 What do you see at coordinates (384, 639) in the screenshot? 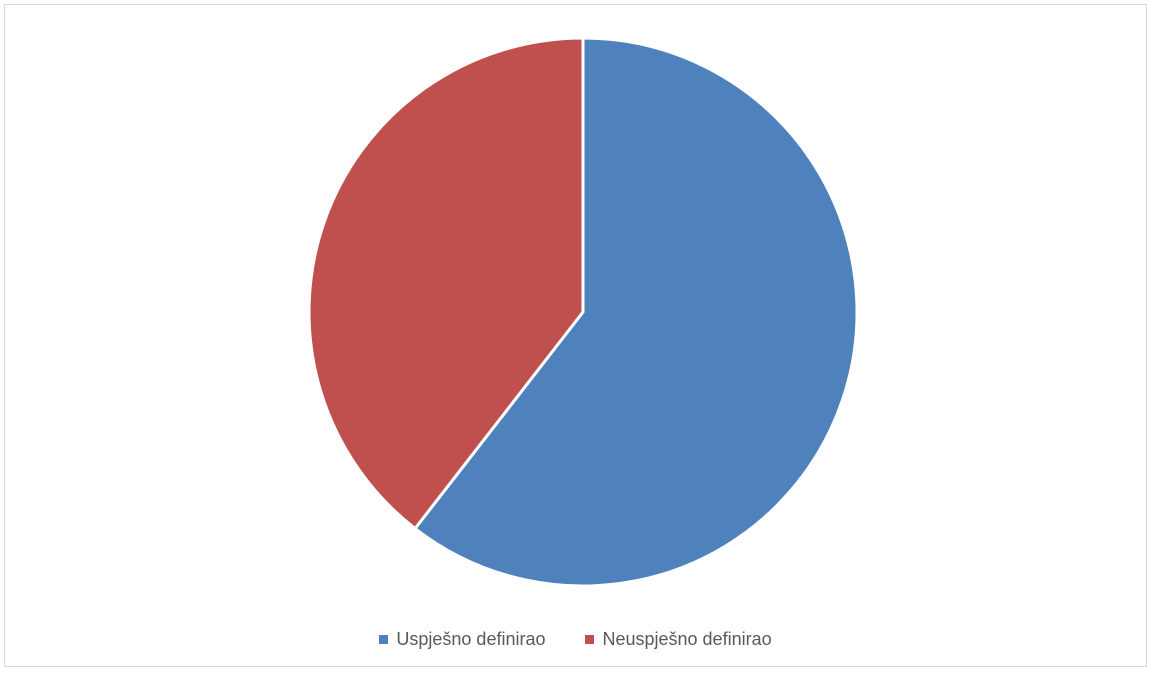
I see `legend-swatch-uspjesno` at bounding box center [384, 639].